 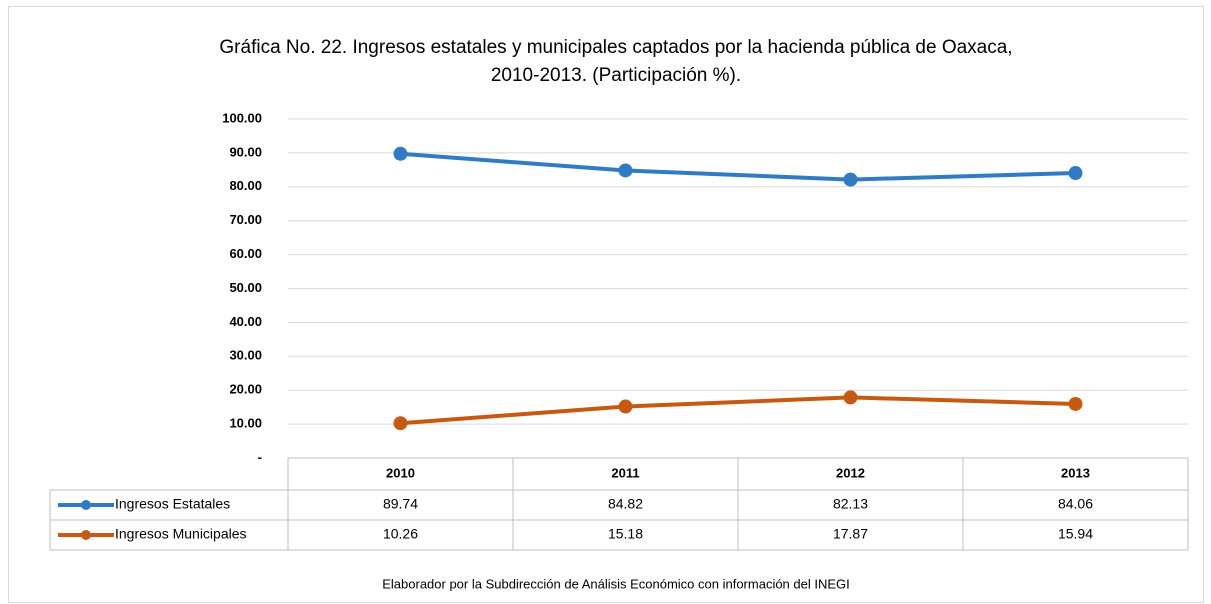 What do you see at coordinates (245, 151) in the screenshot?
I see `y-tick-label: 90.00` at bounding box center [245, 151].